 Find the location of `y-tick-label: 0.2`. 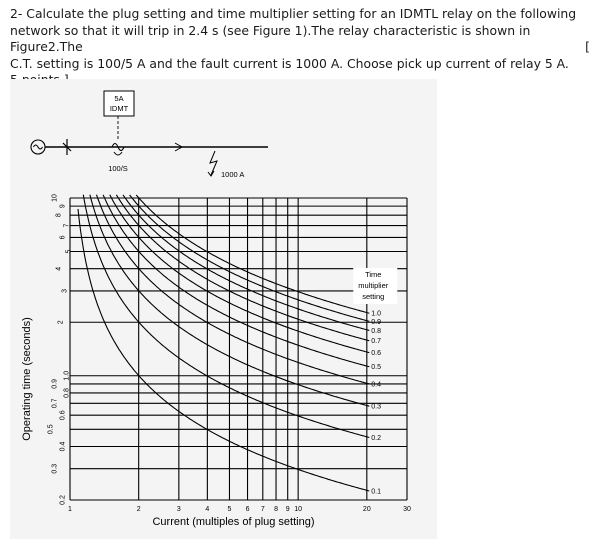

y-tick-label: 0.2 is located at coordinates (63, 500).